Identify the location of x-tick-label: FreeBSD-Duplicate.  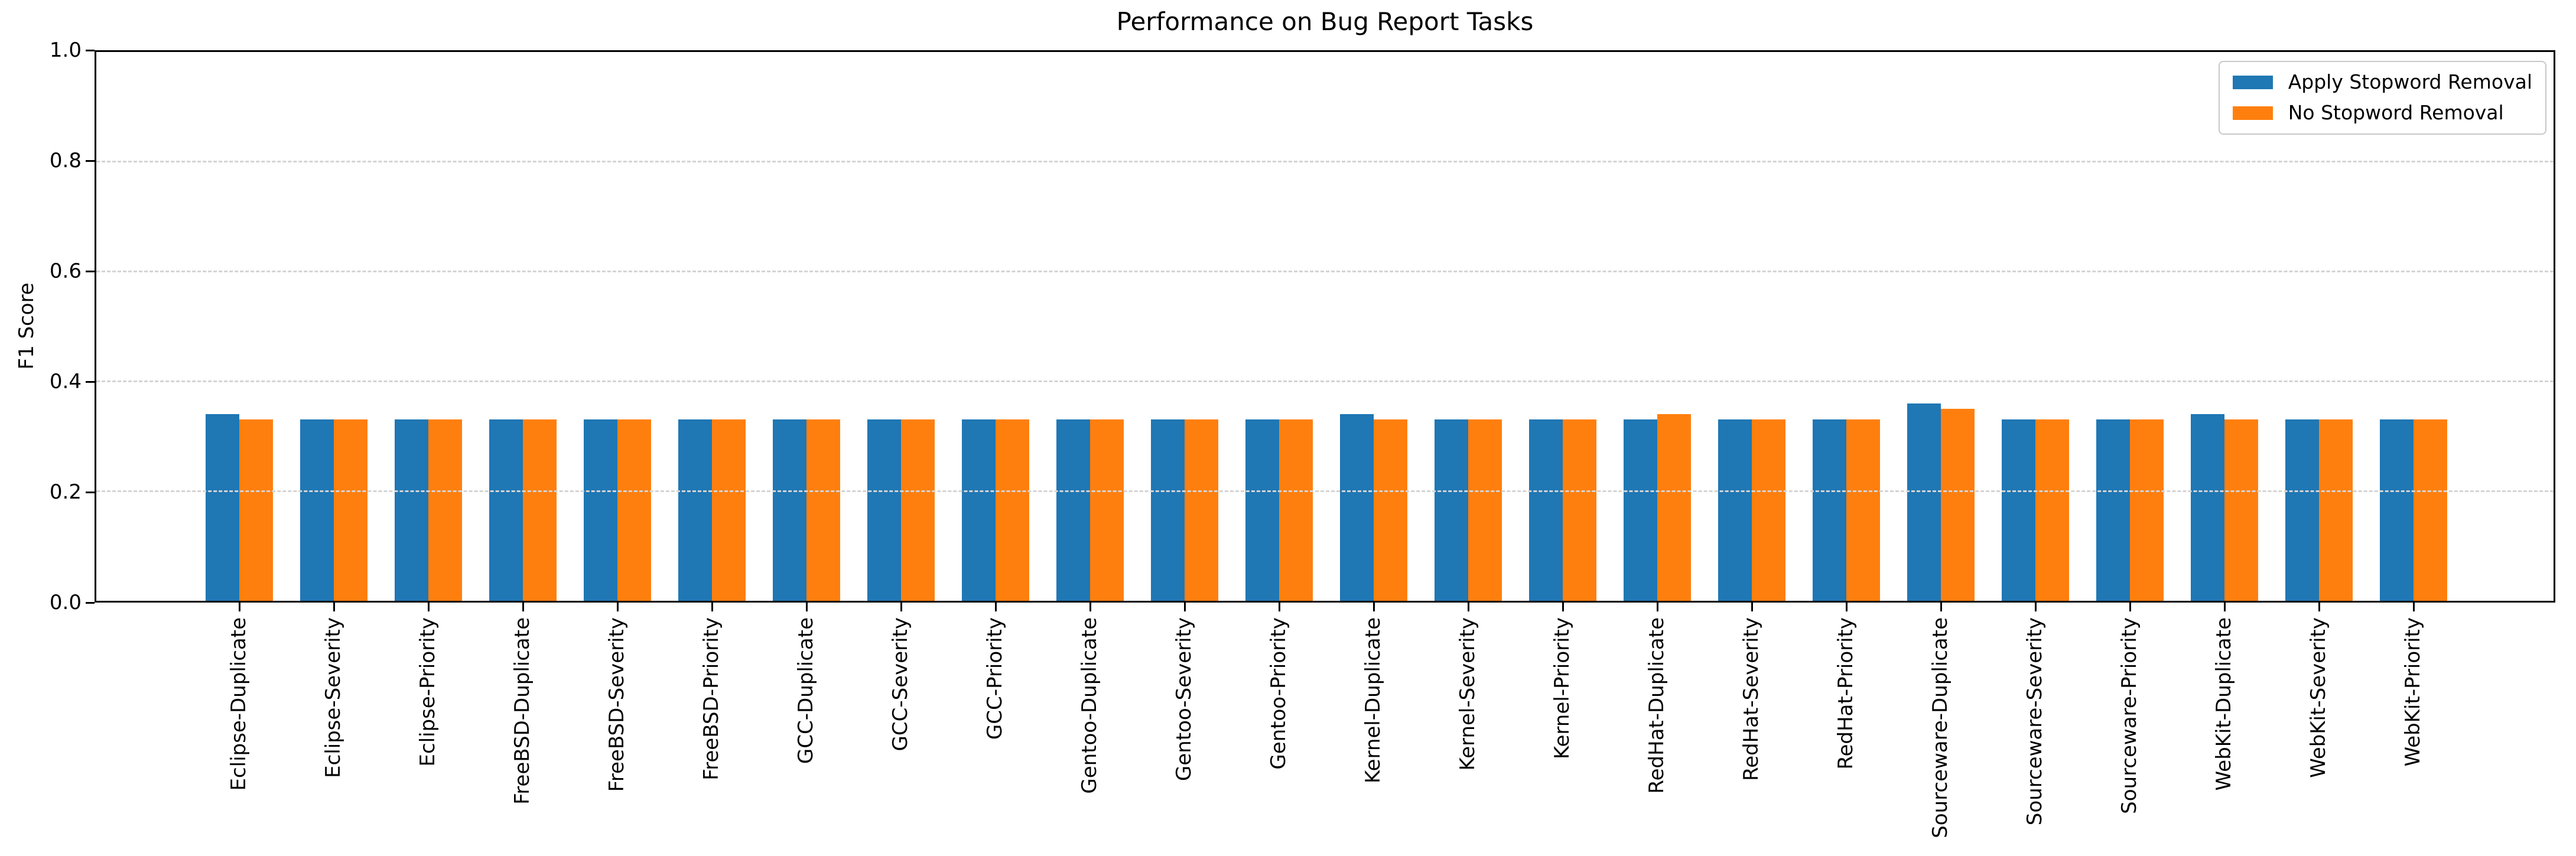
(522, 711).